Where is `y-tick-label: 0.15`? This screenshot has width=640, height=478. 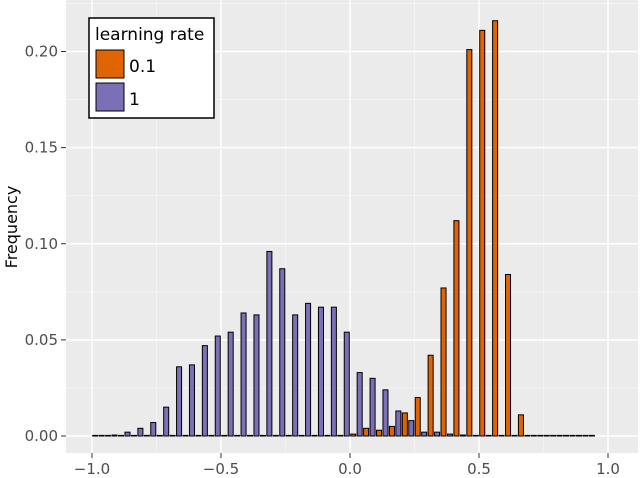 y-tick-label: 0.15 is located at coordinates (41, 148).